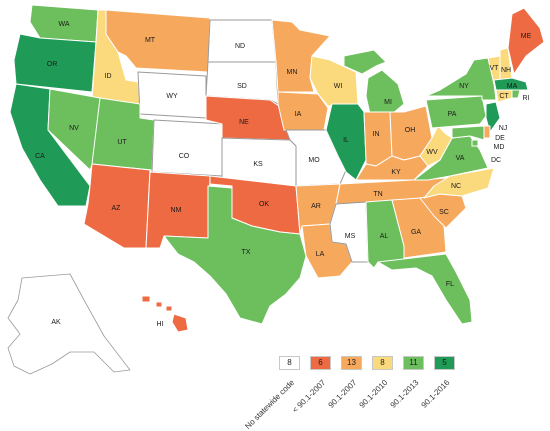 The image size is (550, 431). Describe the element at coordinates (487, 132) in the screenshot. I see `state-de` at that location.